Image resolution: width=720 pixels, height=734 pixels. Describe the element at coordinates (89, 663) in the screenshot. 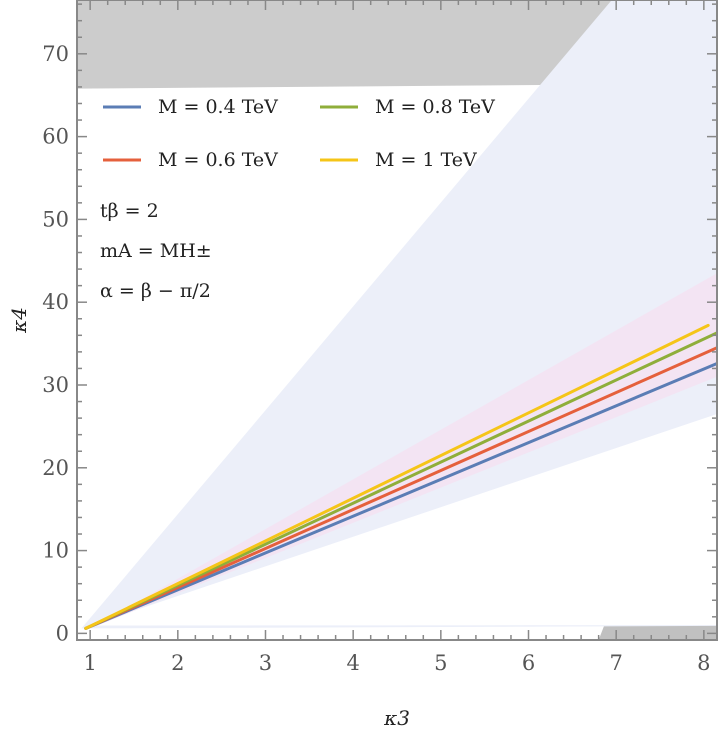

I see `x-tick-label: 1` at that location.